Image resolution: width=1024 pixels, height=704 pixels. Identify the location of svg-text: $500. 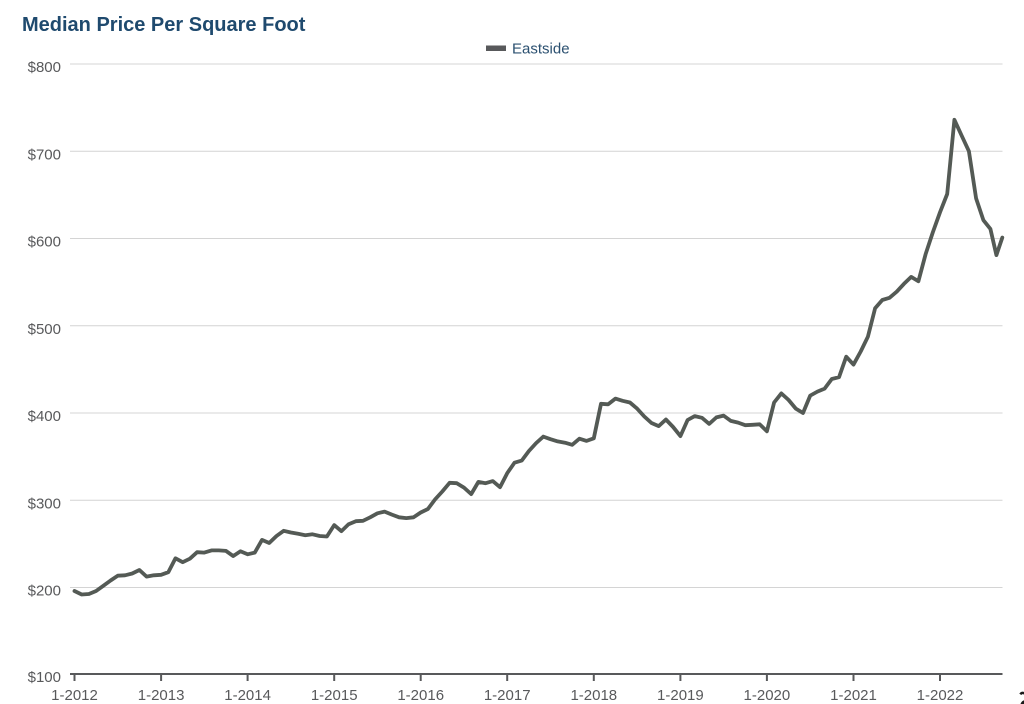
(44, 329).